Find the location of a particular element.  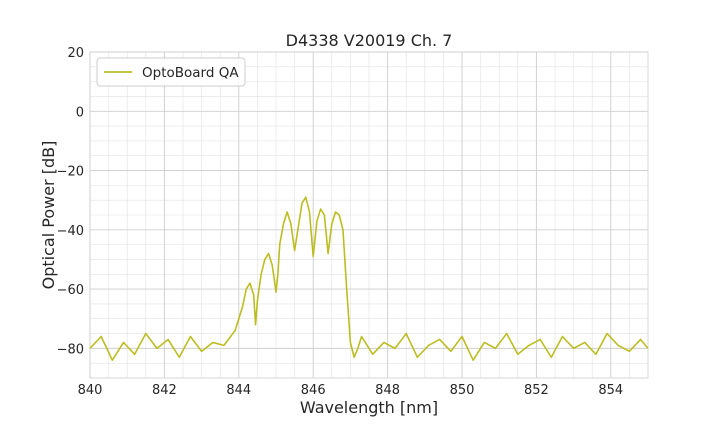

x-tick-label: 850 is located at coordinates (462, 390).